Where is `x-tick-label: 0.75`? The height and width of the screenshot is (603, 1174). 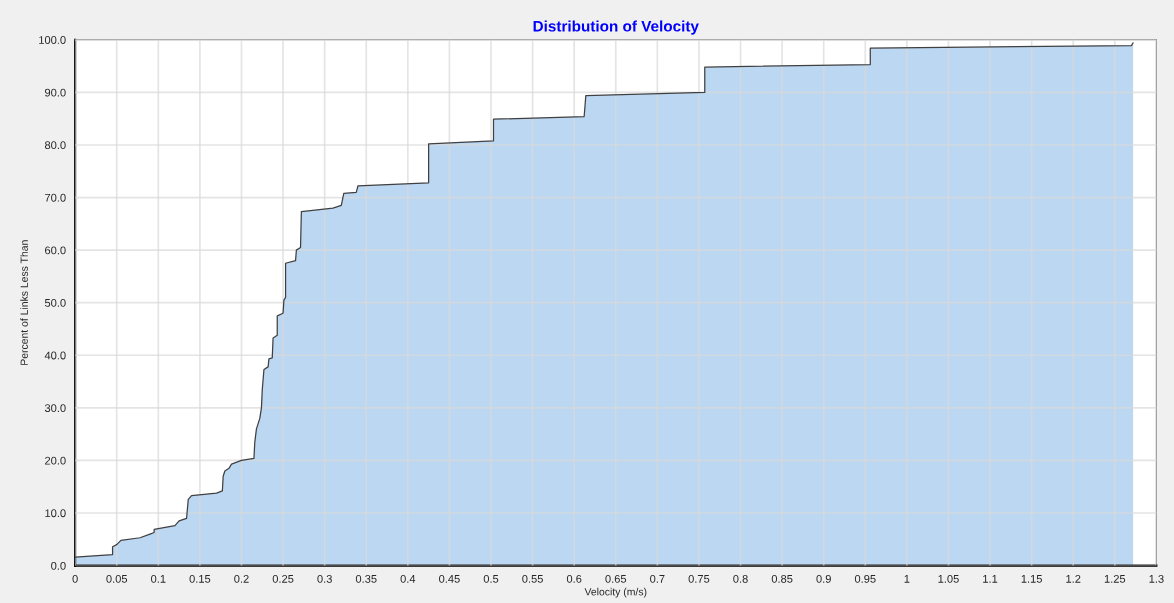 x-tick-label: 0.75 is located at coordinates (699, 578).